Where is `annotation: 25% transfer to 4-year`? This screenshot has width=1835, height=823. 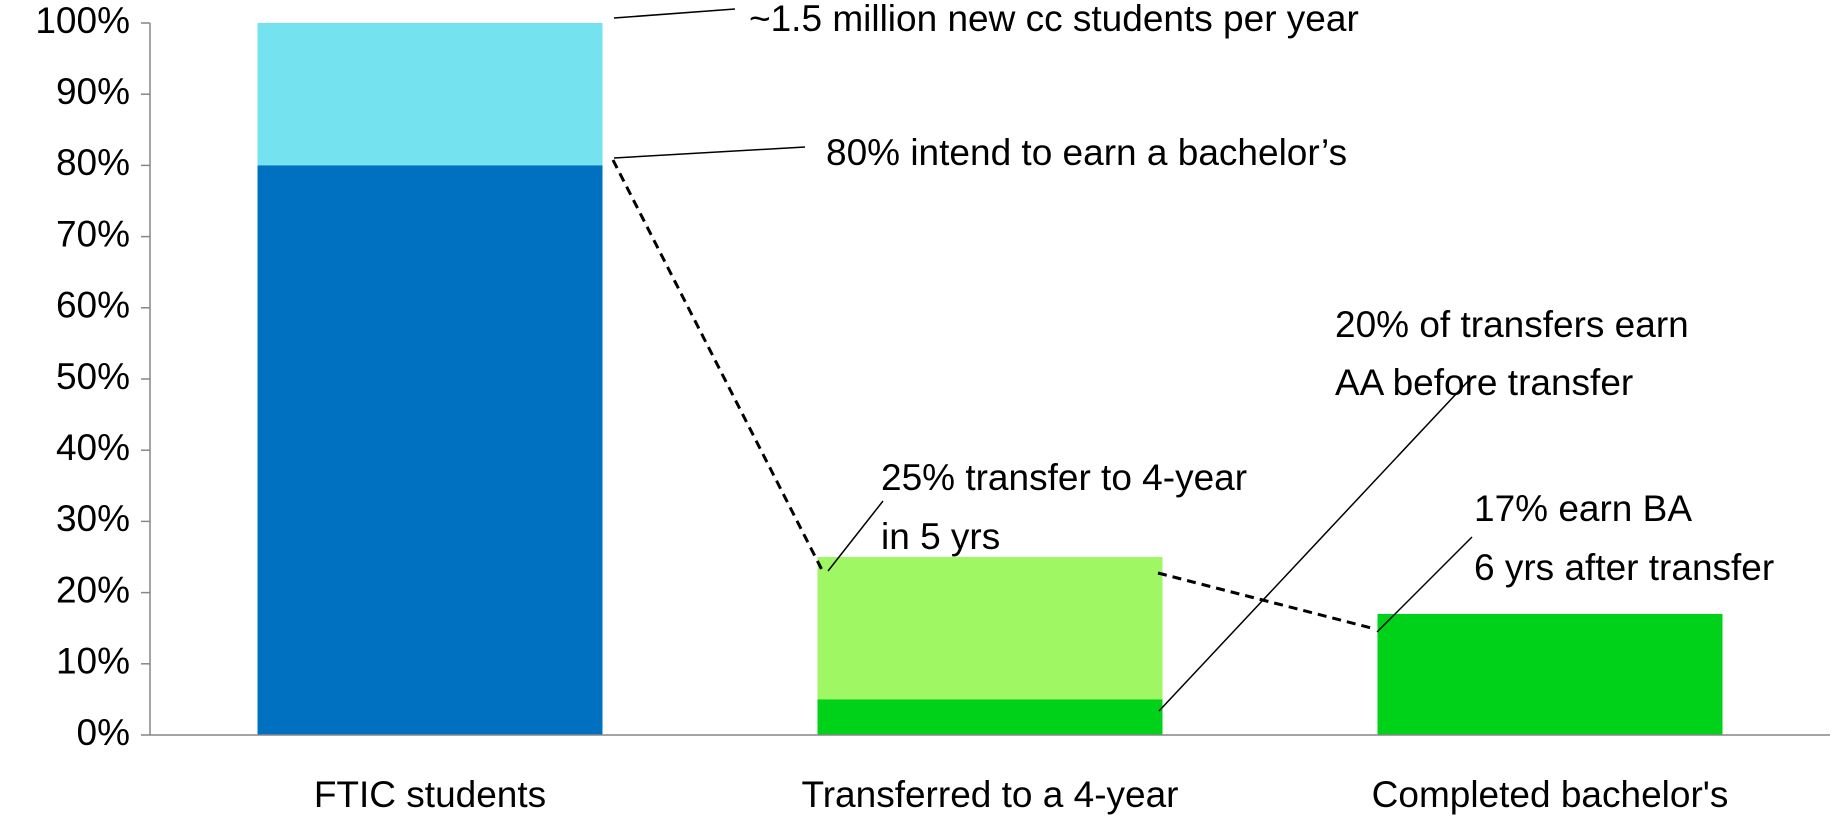 annotation: 25% transfer to 4-year is located at coordinates (1064, 477).